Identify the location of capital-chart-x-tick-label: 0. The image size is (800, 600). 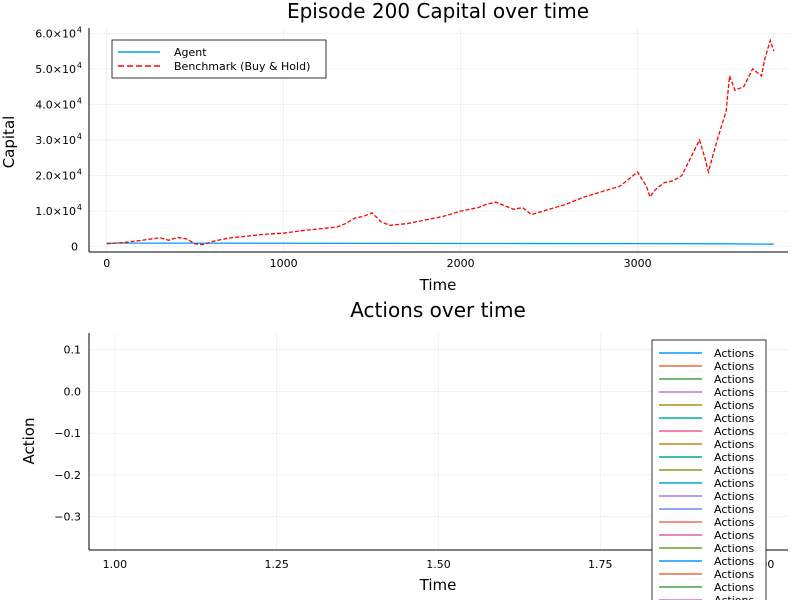
(106, 263).